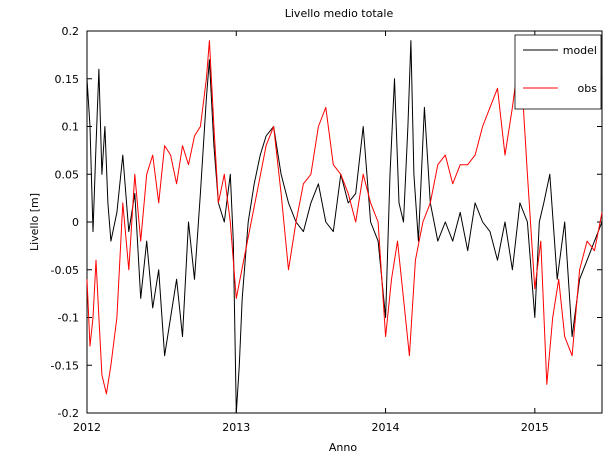 The image size is (615, 459). What do you see at coordinates (68, 413) in the screenshot?
I see `y-tick-label: -0.2` at bounding box center [68, 413].